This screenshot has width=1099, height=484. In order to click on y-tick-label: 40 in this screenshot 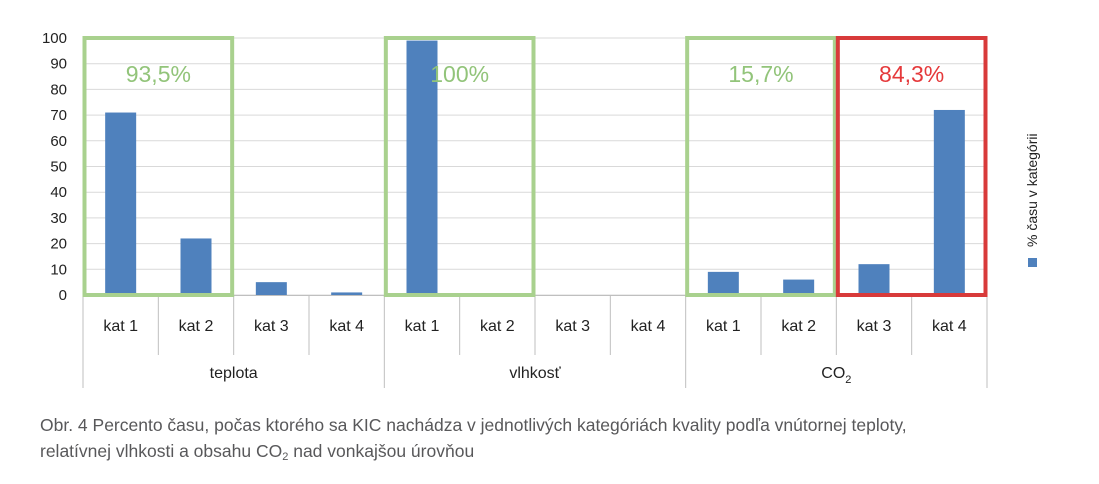, I will do `click(58, 192)`.